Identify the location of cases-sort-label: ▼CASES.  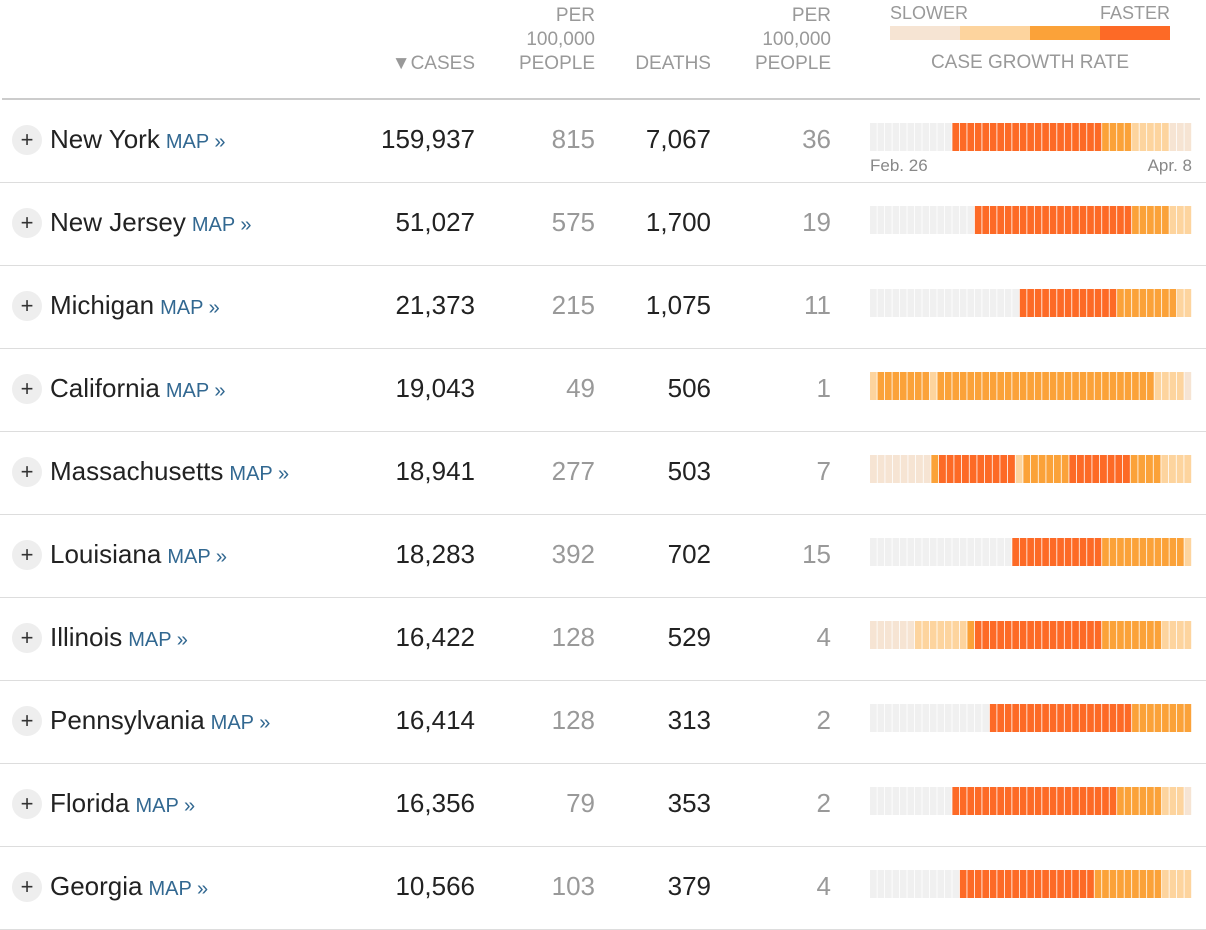
(433, 63).